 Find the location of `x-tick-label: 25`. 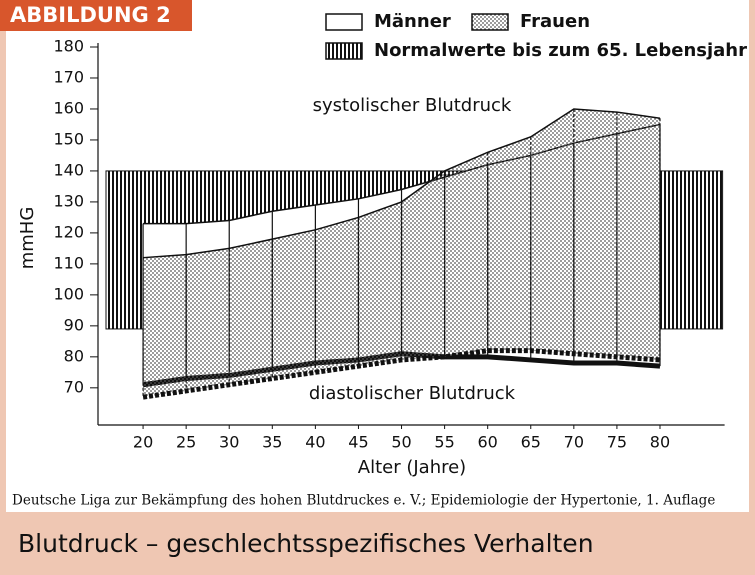

x-tick-label: 25 is located at coordinates (186, 442).